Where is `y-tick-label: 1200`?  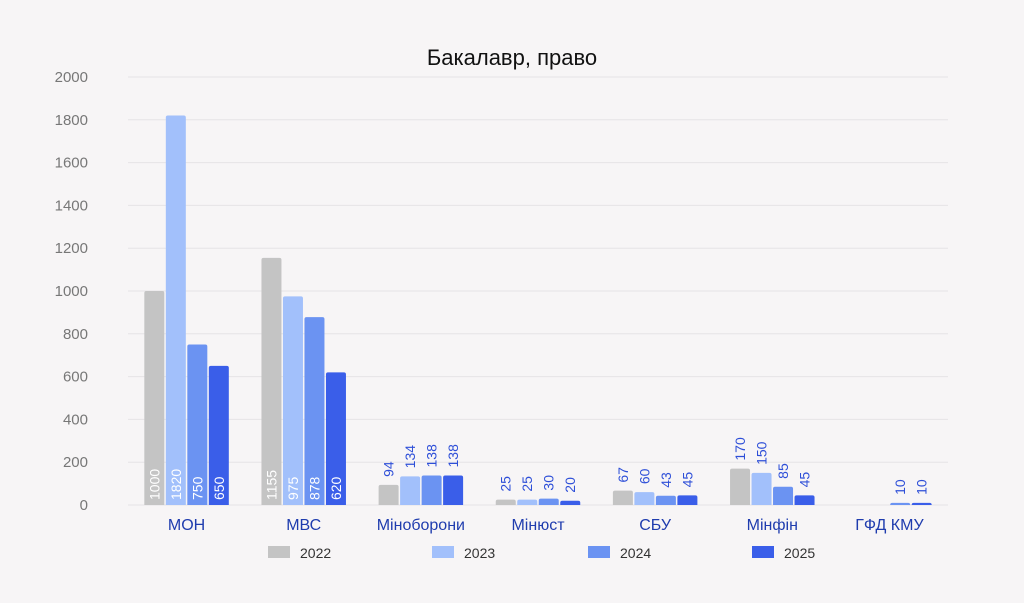 y-tick-label: 1200 is located at coordinates (71, 248).